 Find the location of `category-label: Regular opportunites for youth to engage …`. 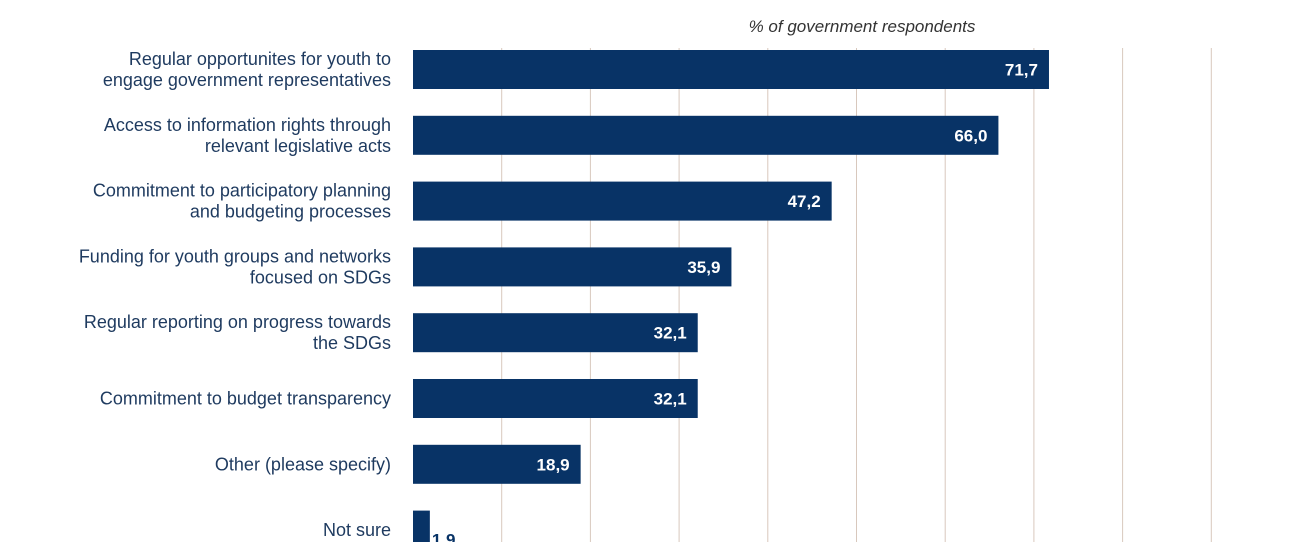

category-label: Regular opportunites for youth to engage … is located at coordinates (247, 69).